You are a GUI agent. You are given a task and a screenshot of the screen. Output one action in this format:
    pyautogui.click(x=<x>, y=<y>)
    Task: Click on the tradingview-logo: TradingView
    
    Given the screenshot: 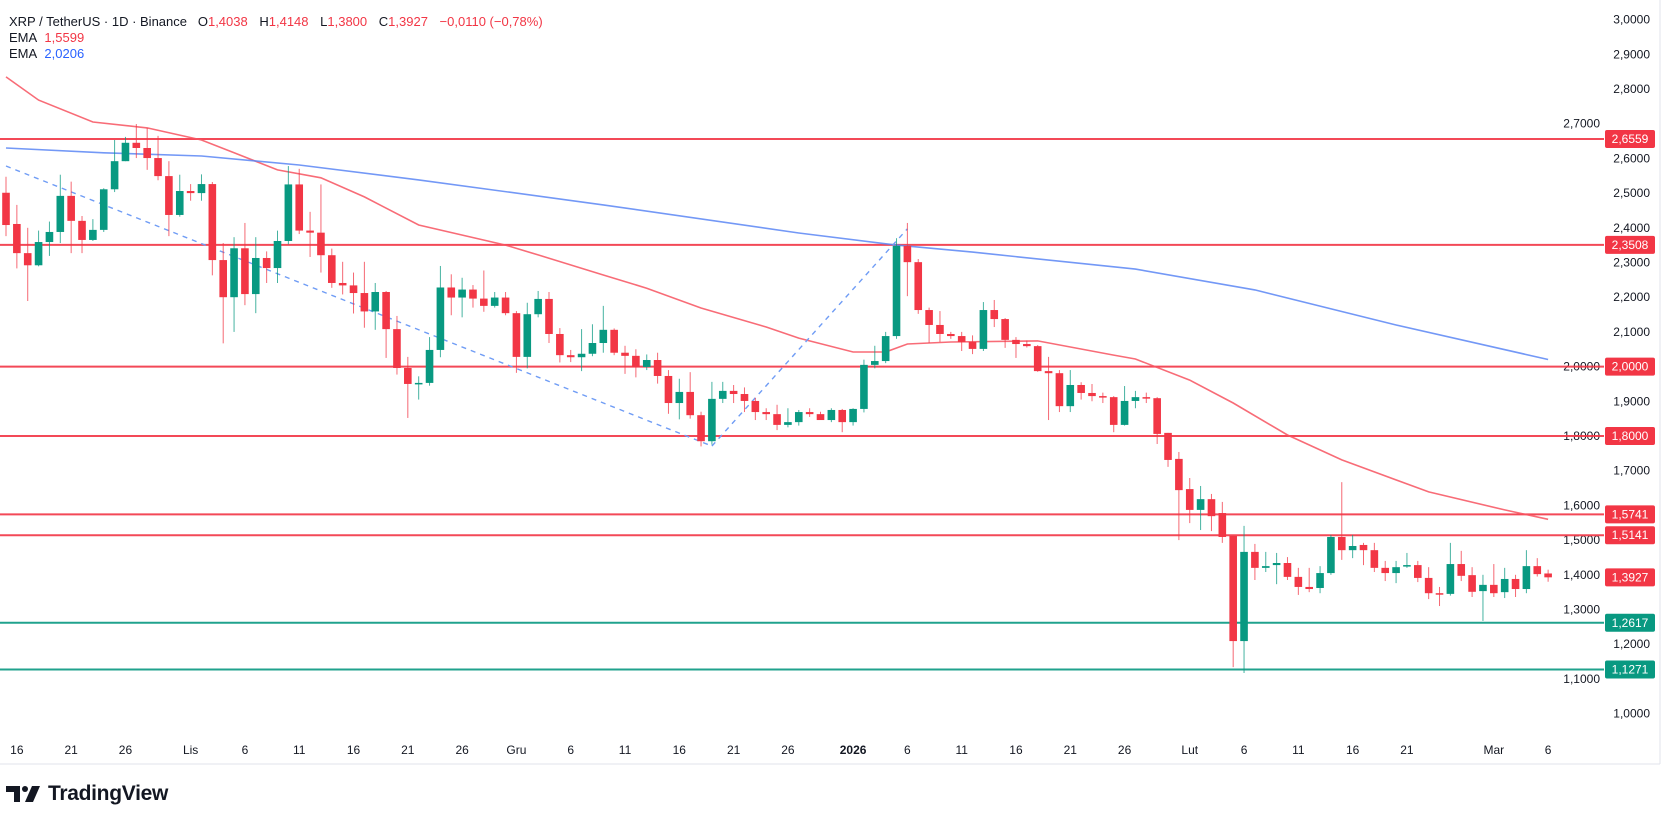 What is the action you would take?
    pyautogui.click(x=87, y=794)
    